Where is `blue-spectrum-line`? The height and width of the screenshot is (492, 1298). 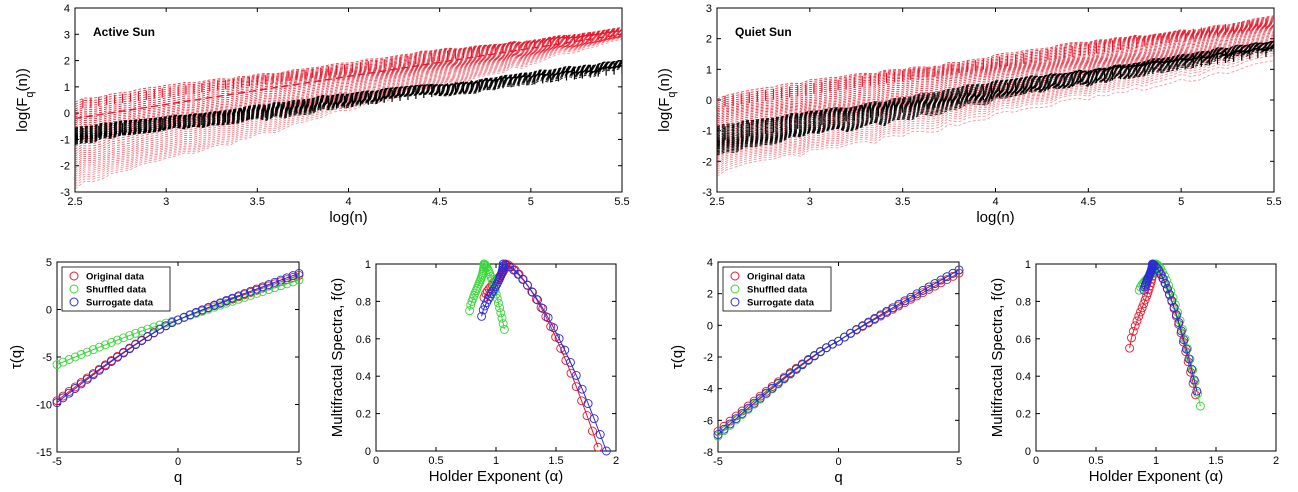
blue-spectrum-line is located at coordinates (544, 357).